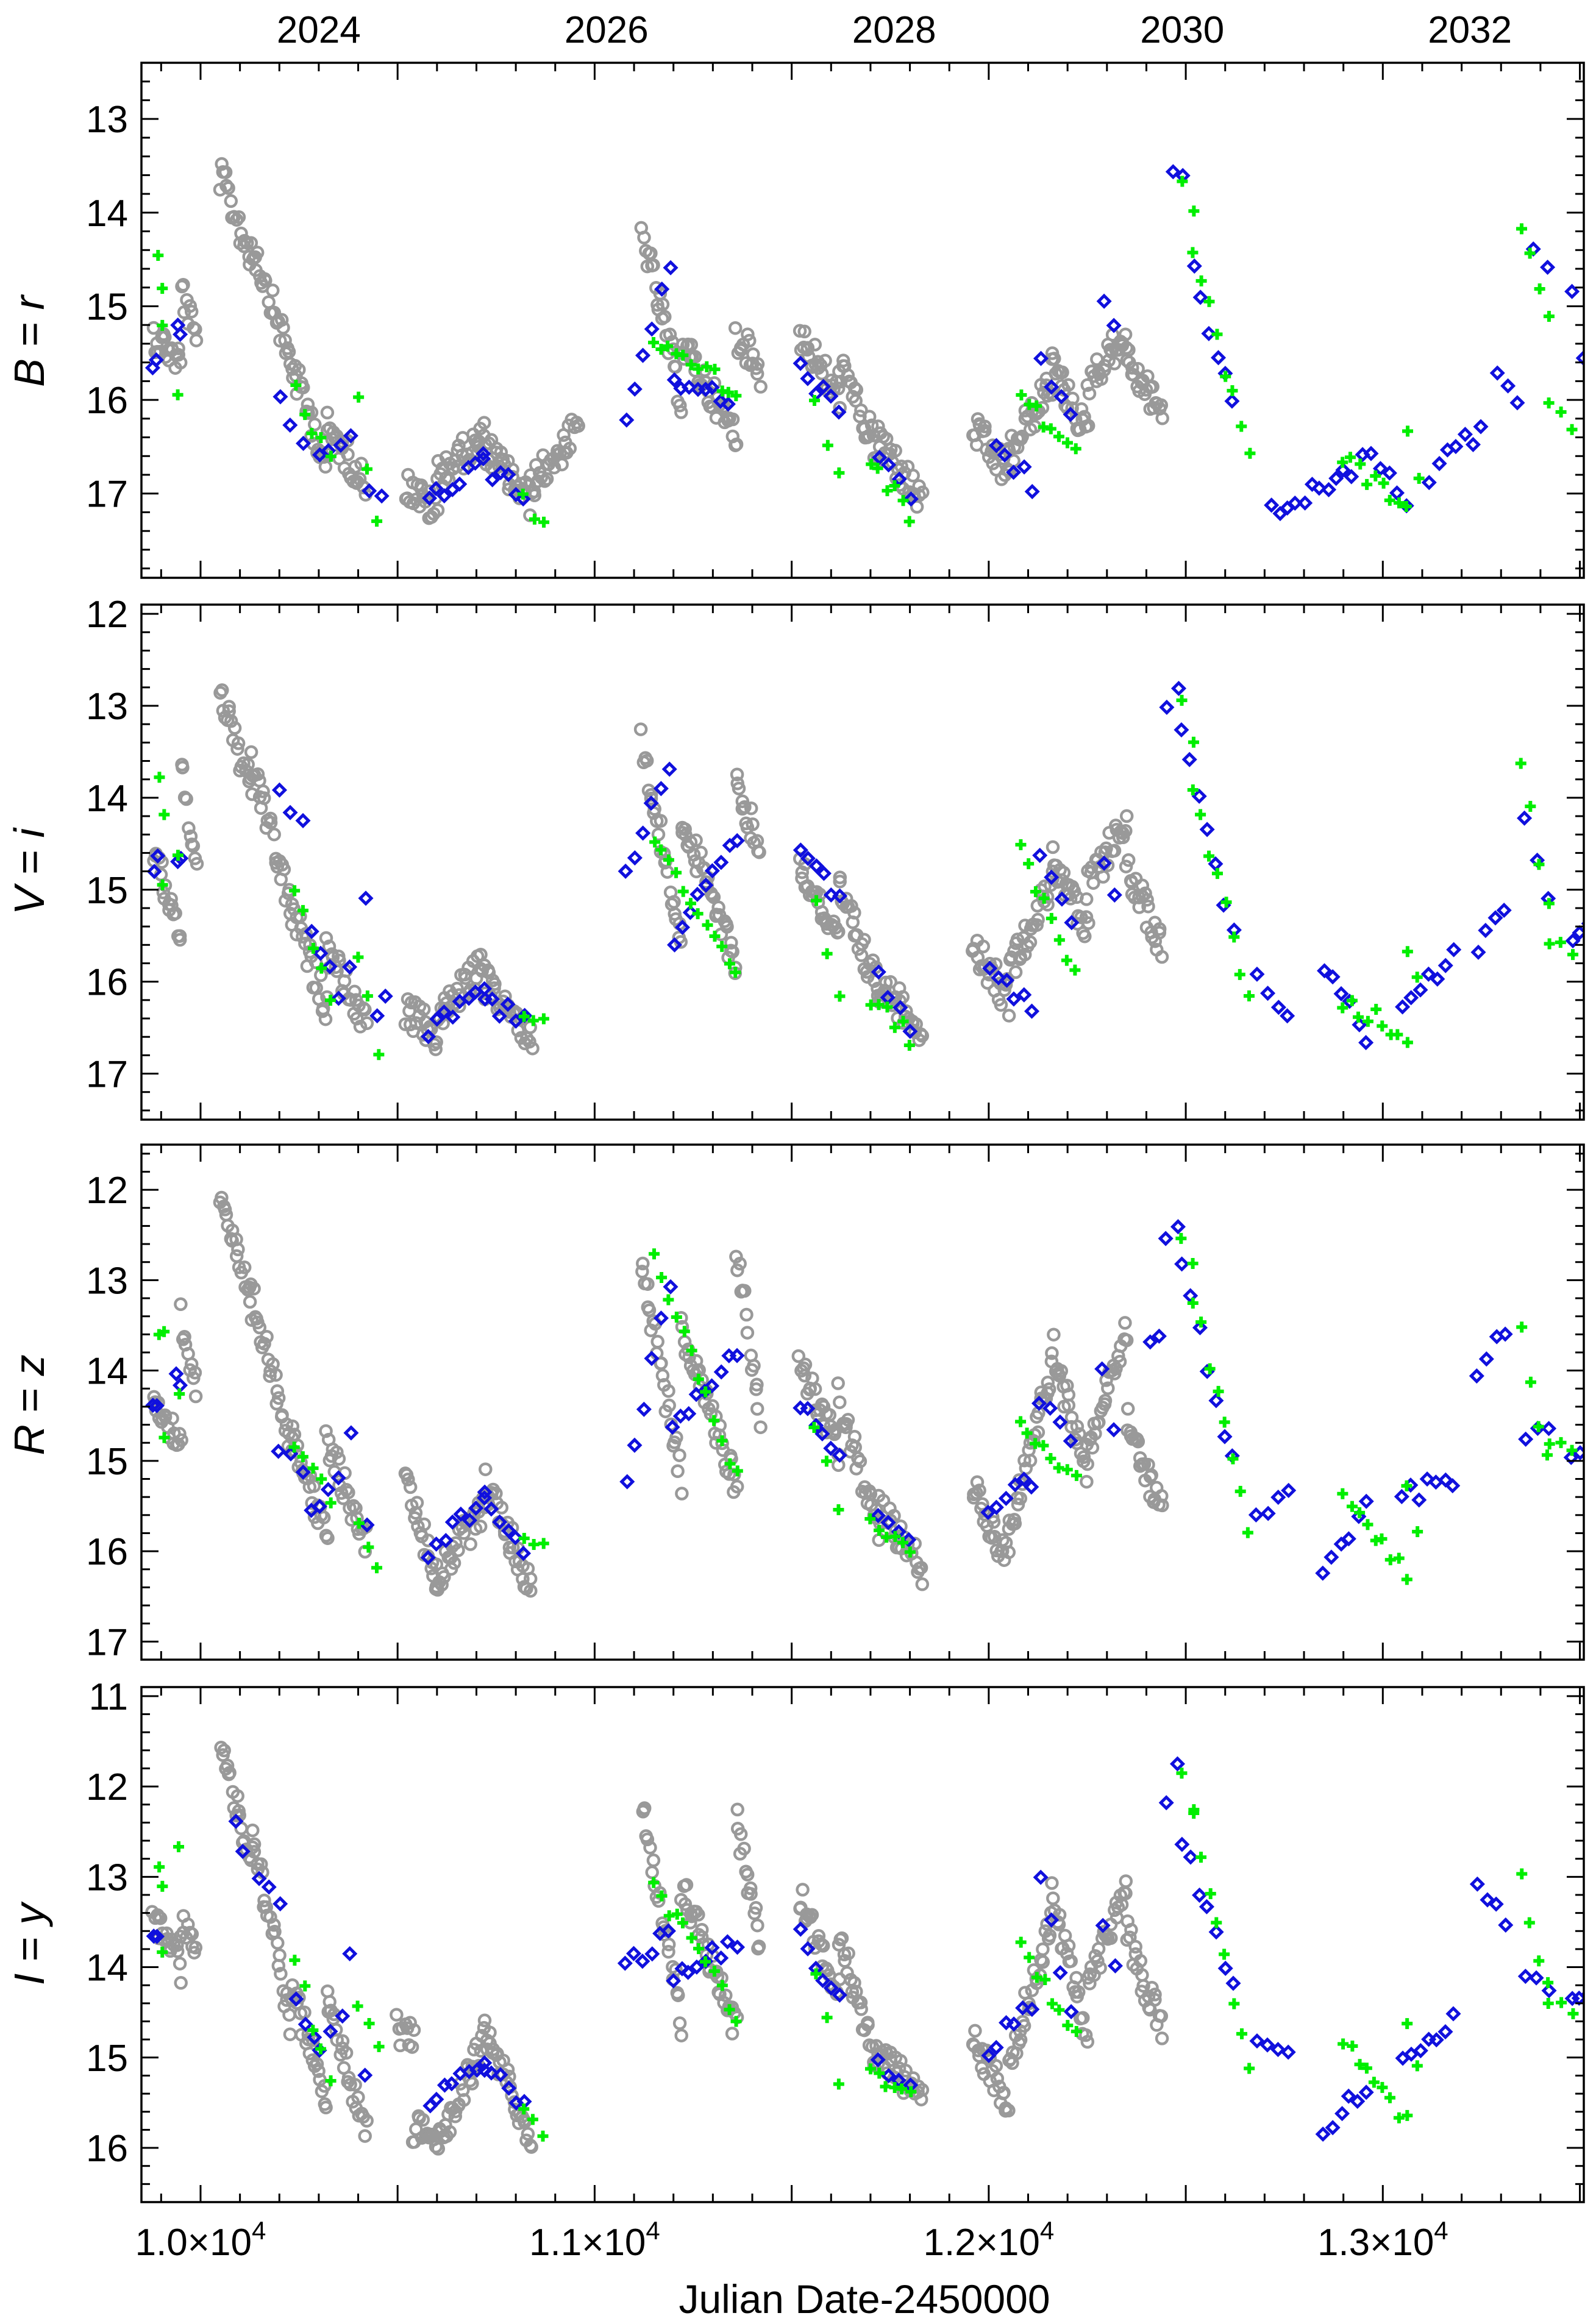 Image resolution: width=1596 pixels, height=2324 pixels. Describe the element at coordinates (989, 2240) in the screenshot. I see `x-tick-label: 1.2×10⁴` at that location.